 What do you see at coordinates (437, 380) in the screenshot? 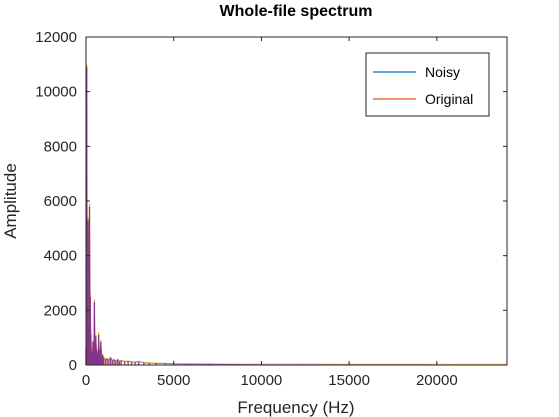
I see `x-tick-label: 20000` at bounding box center [437, 380].